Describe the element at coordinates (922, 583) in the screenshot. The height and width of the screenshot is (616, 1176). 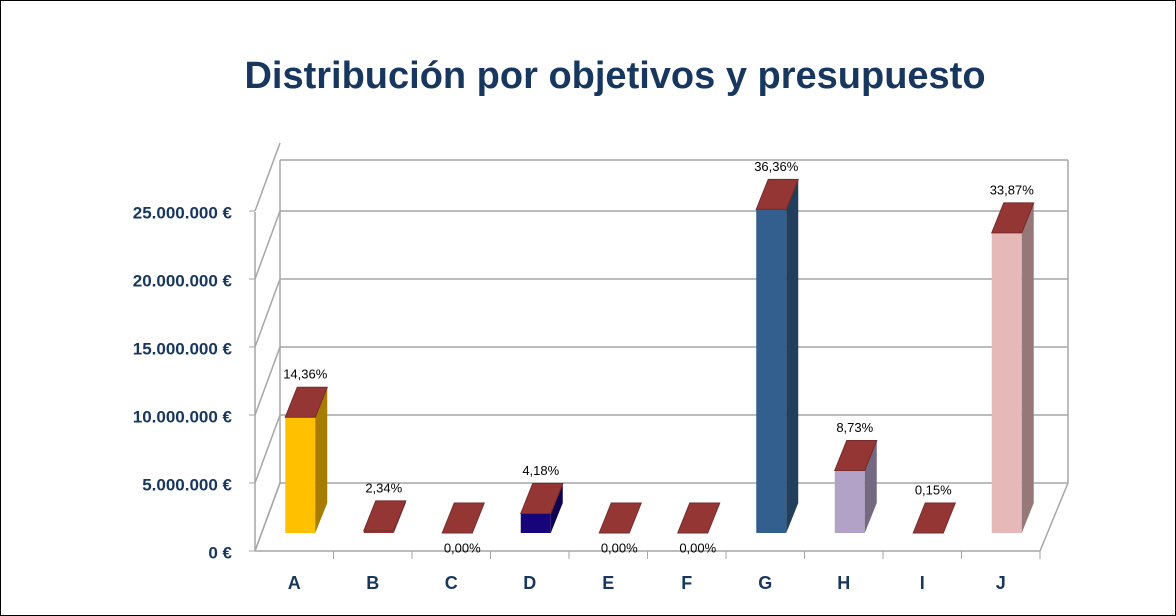
I see `x-tick-label: I` at that location.